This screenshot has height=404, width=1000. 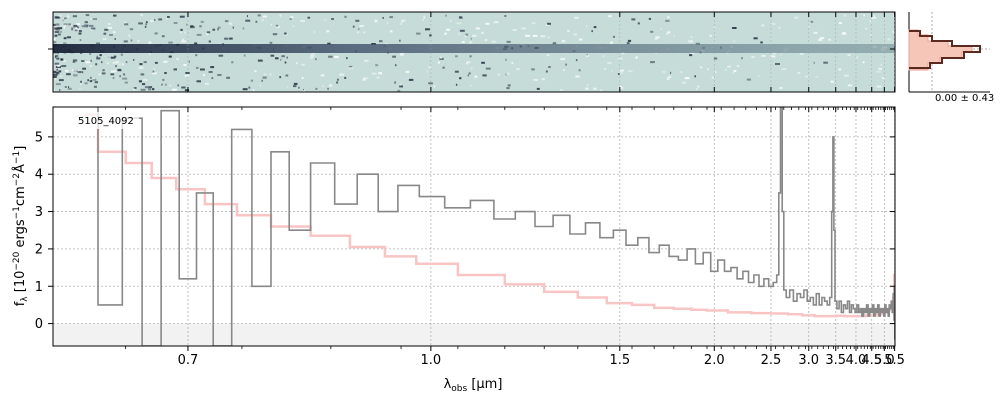 I want to click on zero-band, so click(x=474, y=334).